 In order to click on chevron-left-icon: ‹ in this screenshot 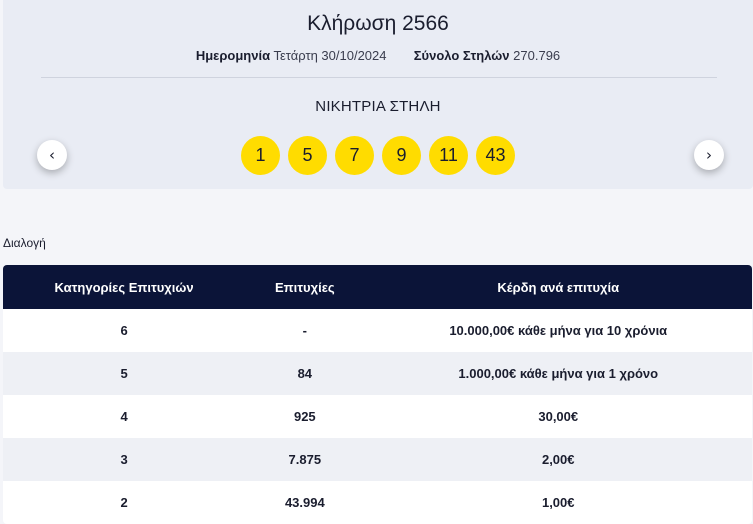, I will do `click(52, 155)`.